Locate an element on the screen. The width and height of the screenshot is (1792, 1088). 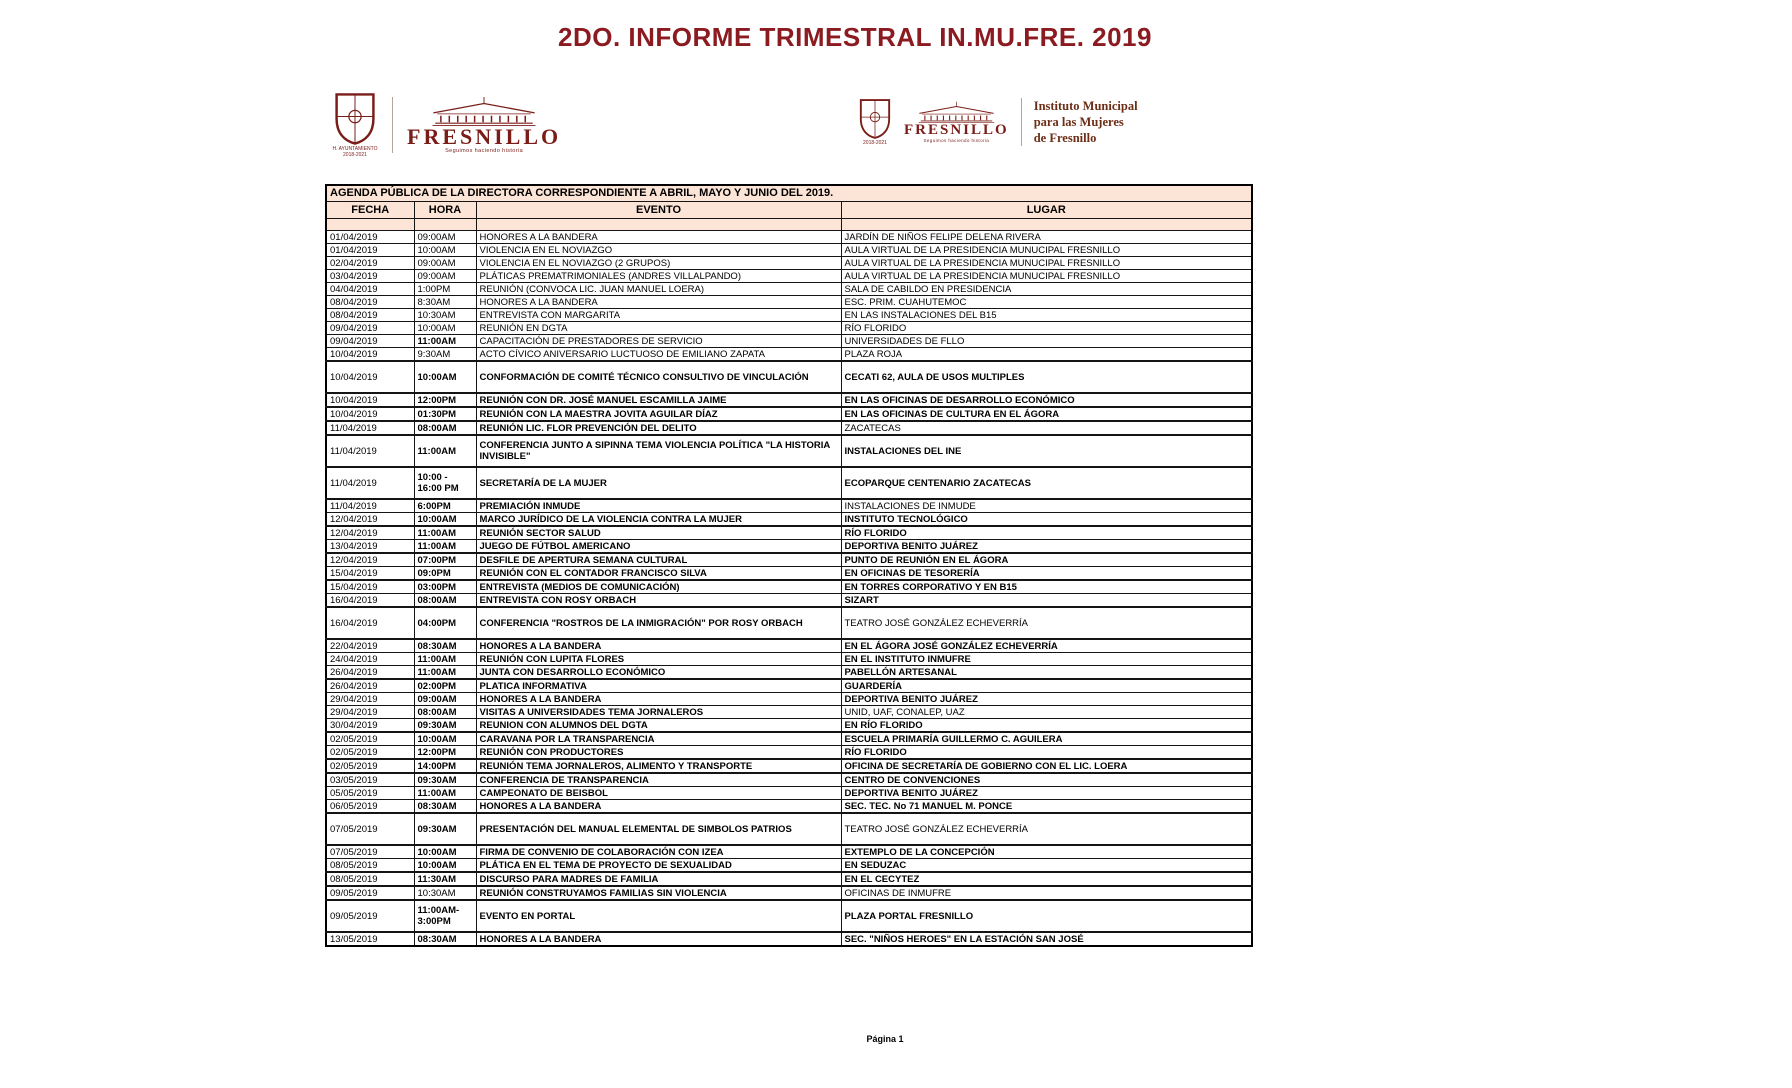
col-header-fecha: FECHA is located at coordinates (370, 210).